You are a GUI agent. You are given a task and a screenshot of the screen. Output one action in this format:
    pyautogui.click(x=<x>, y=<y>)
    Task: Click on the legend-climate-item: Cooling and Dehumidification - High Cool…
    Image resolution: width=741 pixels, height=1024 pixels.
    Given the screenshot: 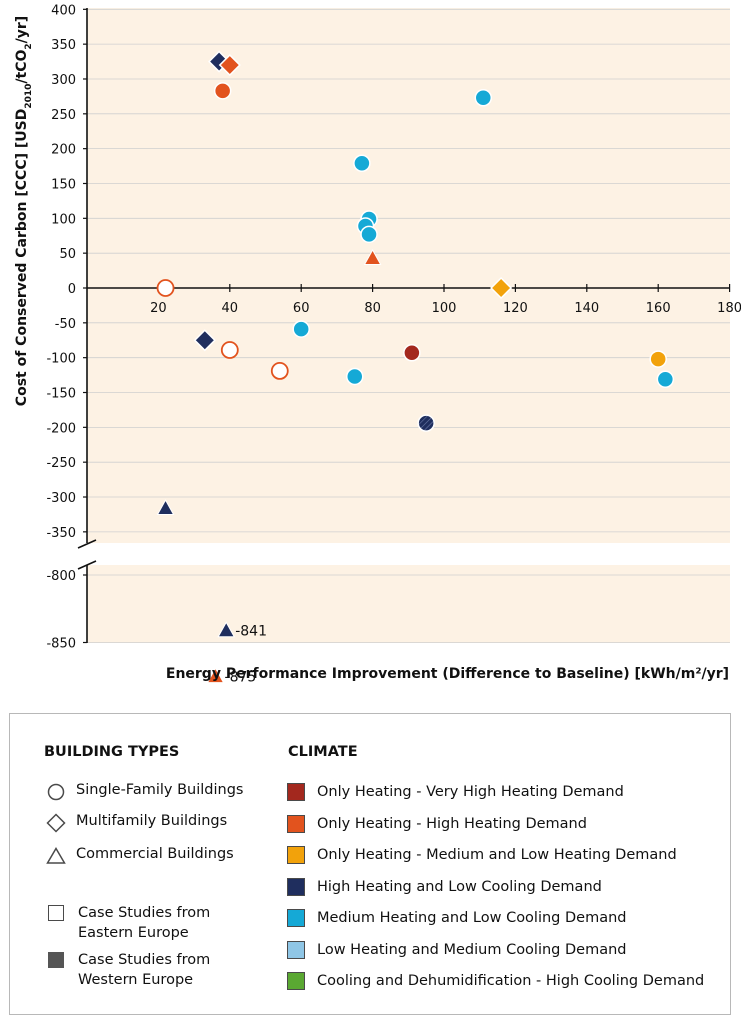 What is the action you would take?
    pyautogui.click(x=495, y=981)
    